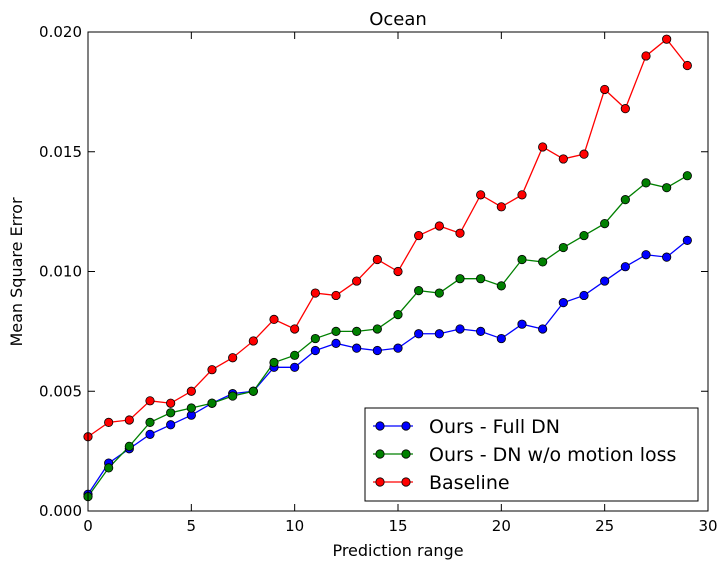 Image resolution: width=728 pixels, height=570 pixels. I want to click on y-axis-label: Mean Square Error, so click(16, 272).